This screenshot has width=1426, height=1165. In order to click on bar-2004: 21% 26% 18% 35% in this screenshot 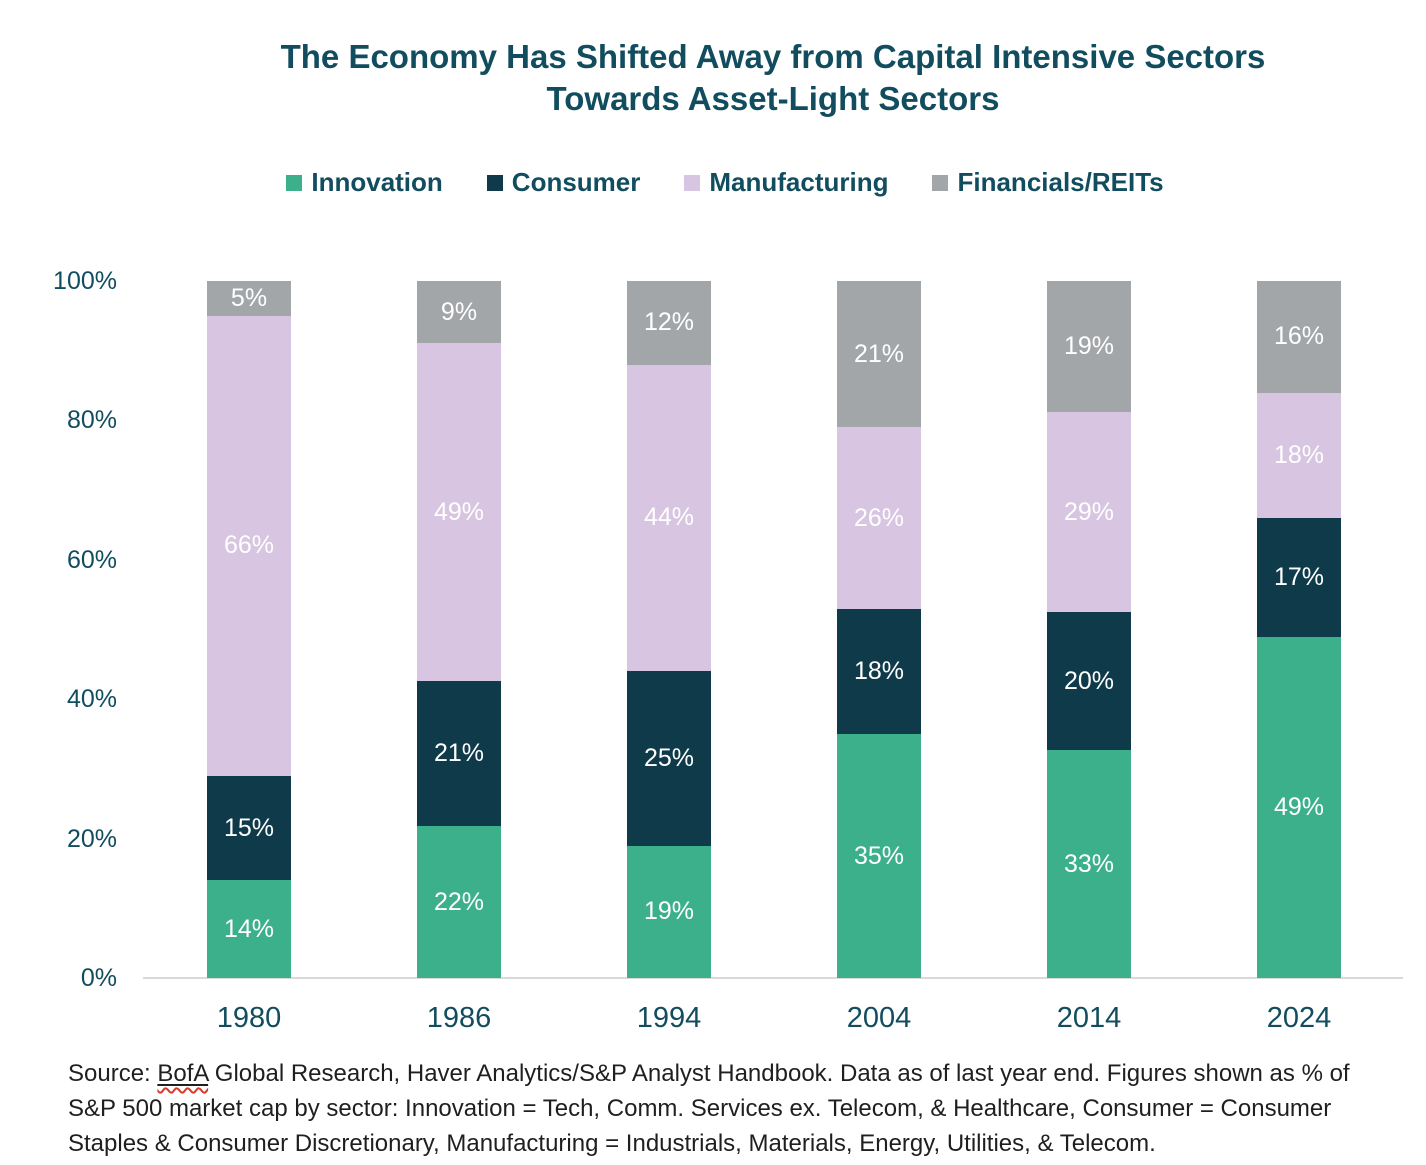, I will do `click(879, 629)`.